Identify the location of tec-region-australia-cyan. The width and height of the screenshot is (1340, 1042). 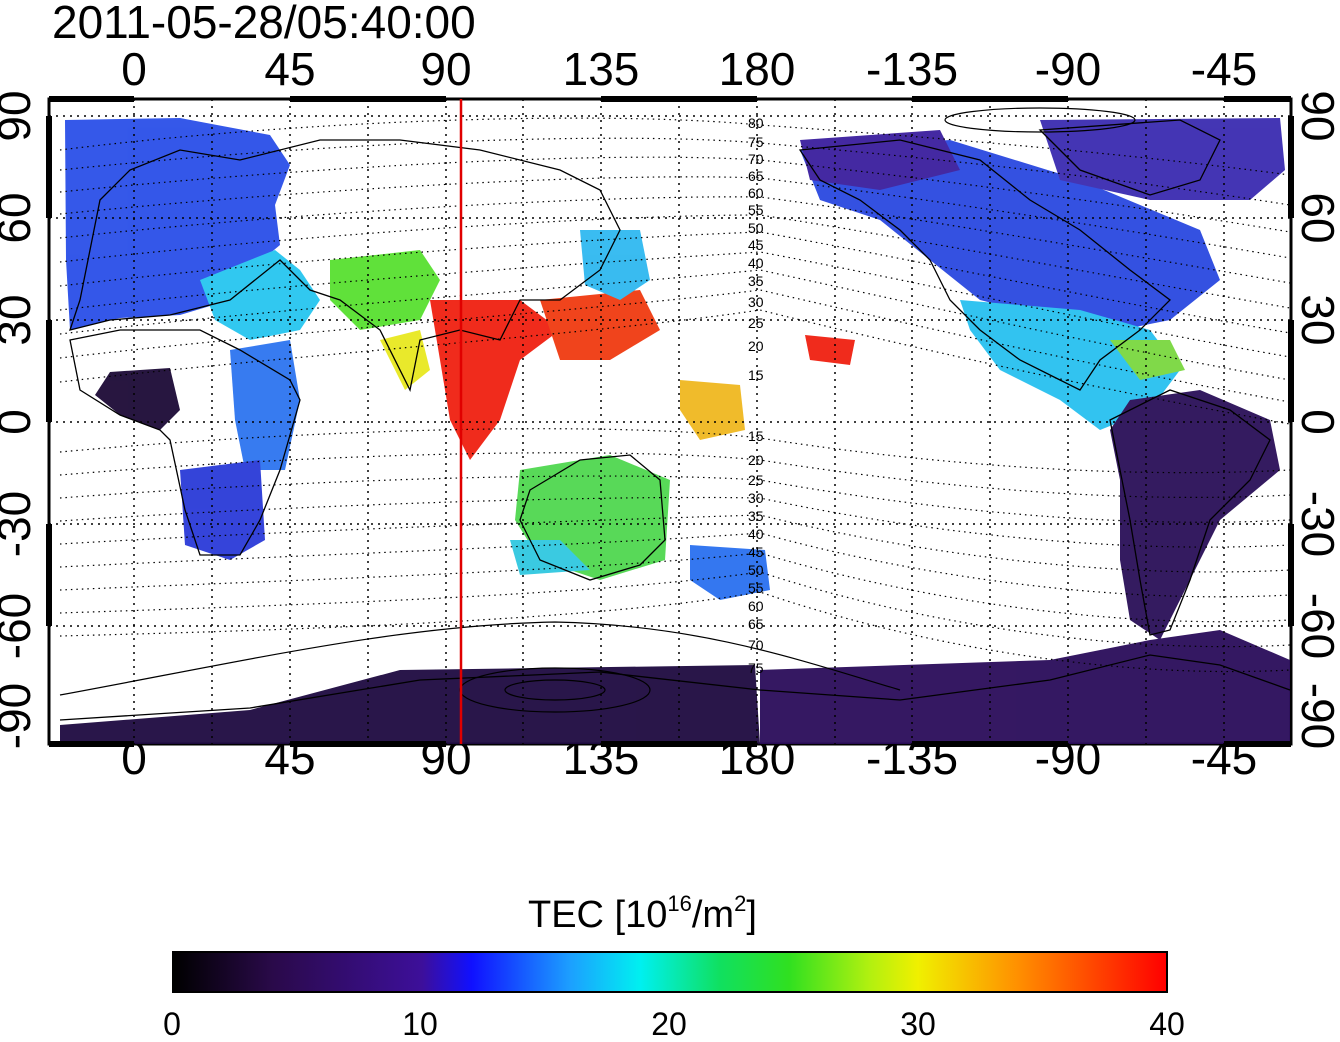
(550, 557).